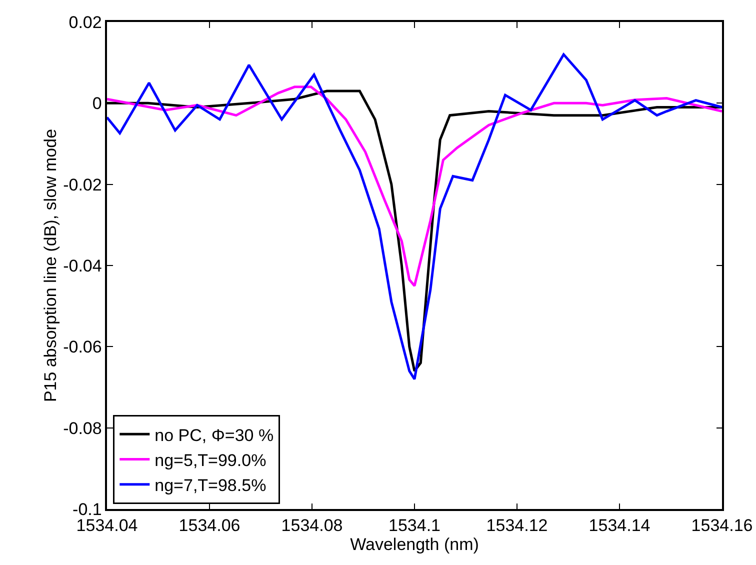 Image resolution: width=756 pixels, height=565 pixels. I want to click on x-tick-label: 1534.12, so click(517, 526).